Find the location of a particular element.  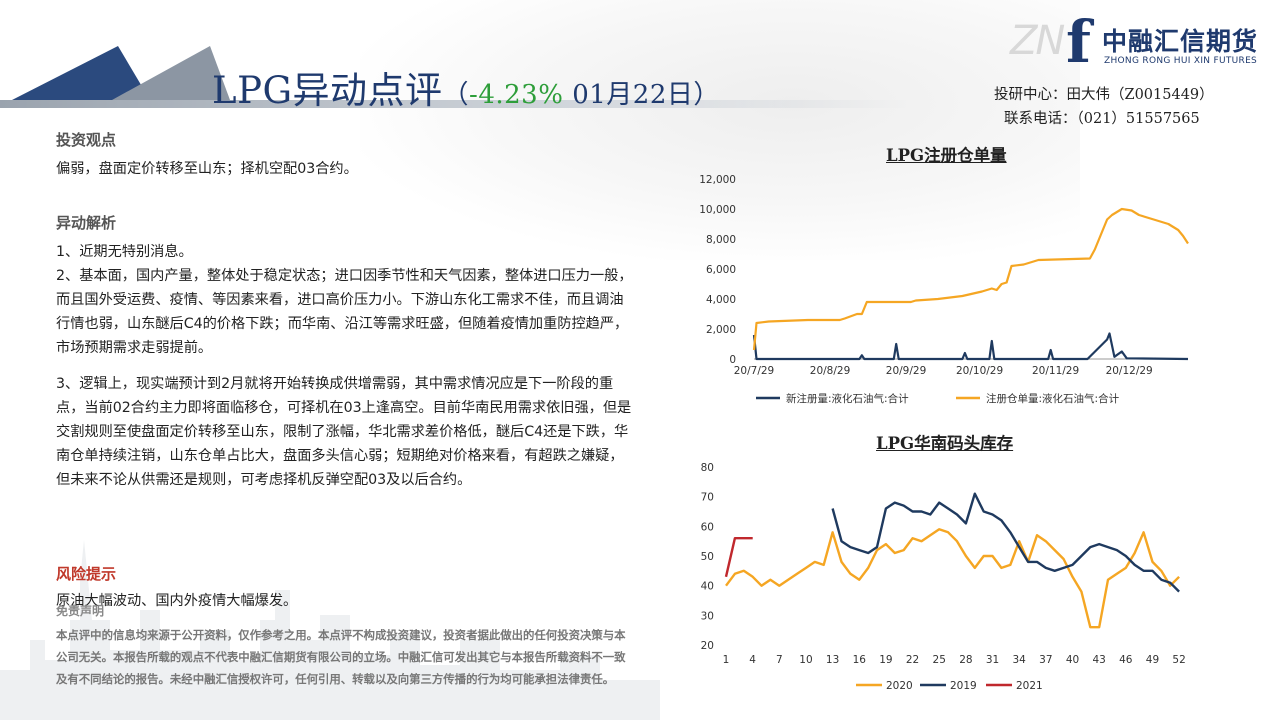

x-tick-label: 46 is located at coordinates (1126, 660).